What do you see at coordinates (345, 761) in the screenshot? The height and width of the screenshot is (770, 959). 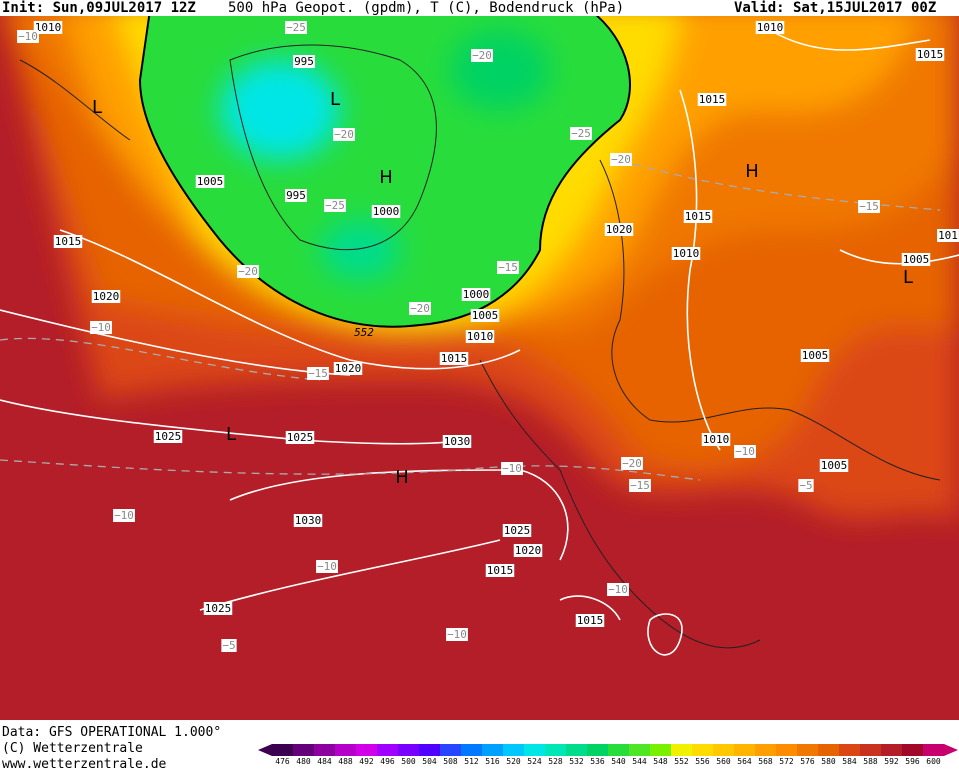 I see `colorbar-tick-label: 488` at bounding box center [345, 761].